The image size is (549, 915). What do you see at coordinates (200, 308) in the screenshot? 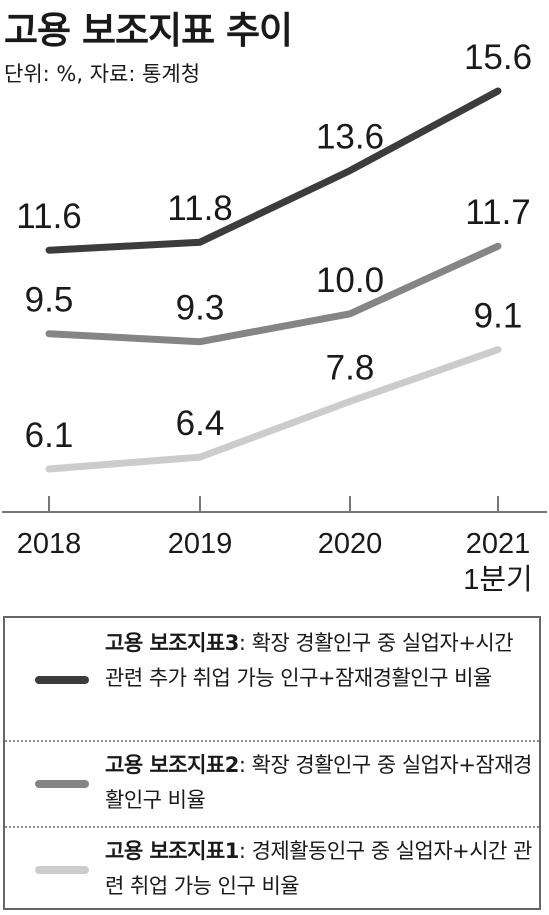
I see `data-label: 9.3` at bounding box center [200, 308].